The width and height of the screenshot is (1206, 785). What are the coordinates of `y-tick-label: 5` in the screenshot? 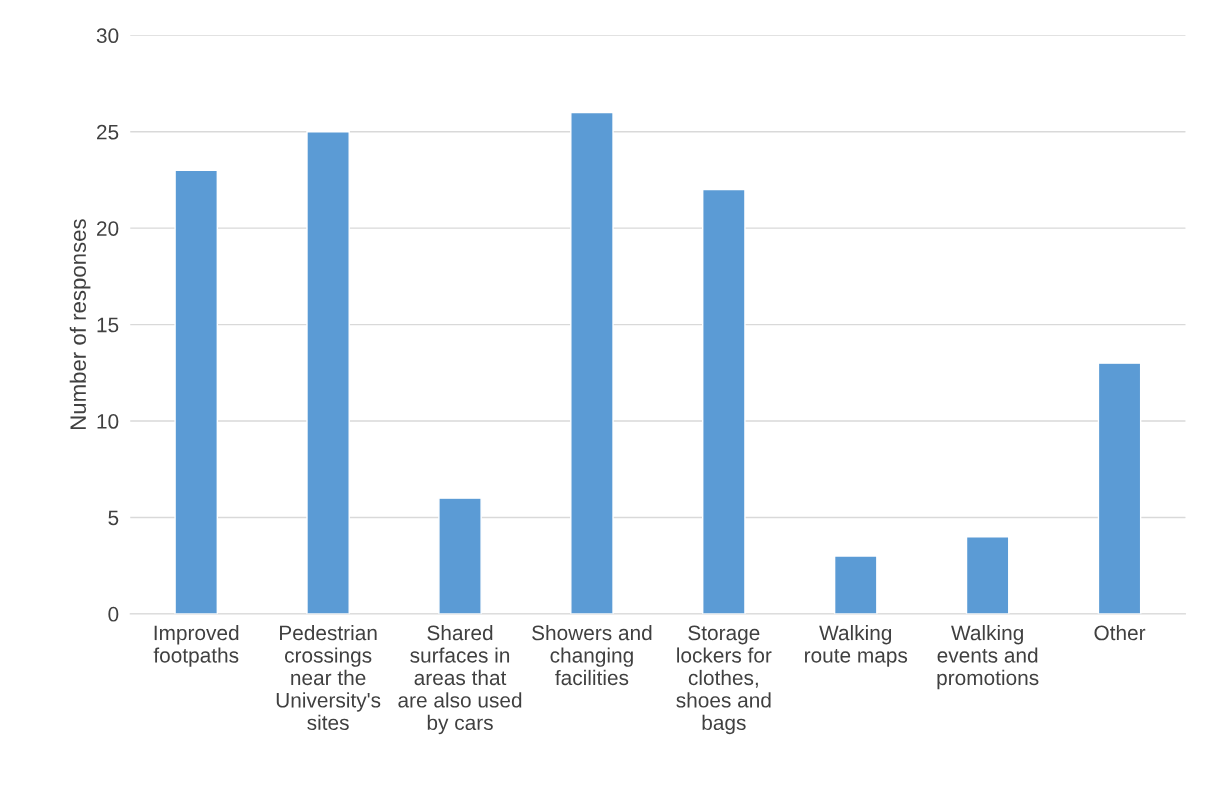 It's located at (113, 518).